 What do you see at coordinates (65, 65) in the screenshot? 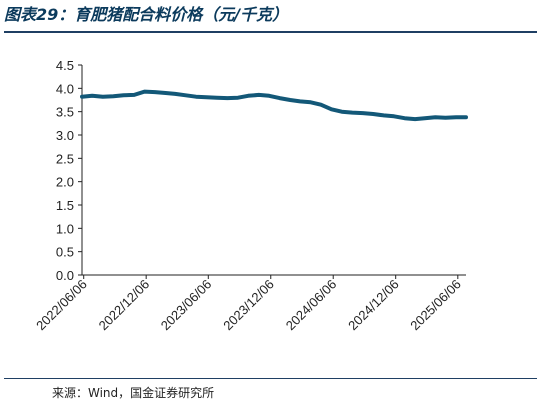
I see `y-tick-label: 4.5` at bounding box center [65, 65].